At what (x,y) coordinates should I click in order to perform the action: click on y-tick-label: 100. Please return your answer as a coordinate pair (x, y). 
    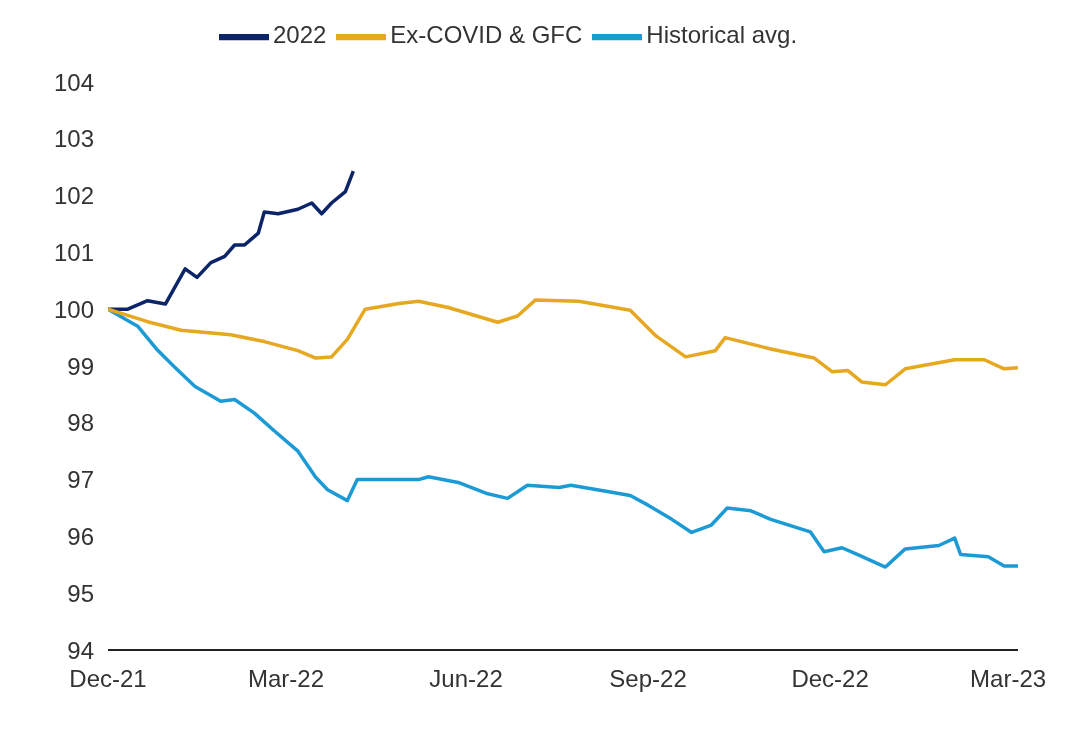
    Looking at the image, I should click on (73, 309).